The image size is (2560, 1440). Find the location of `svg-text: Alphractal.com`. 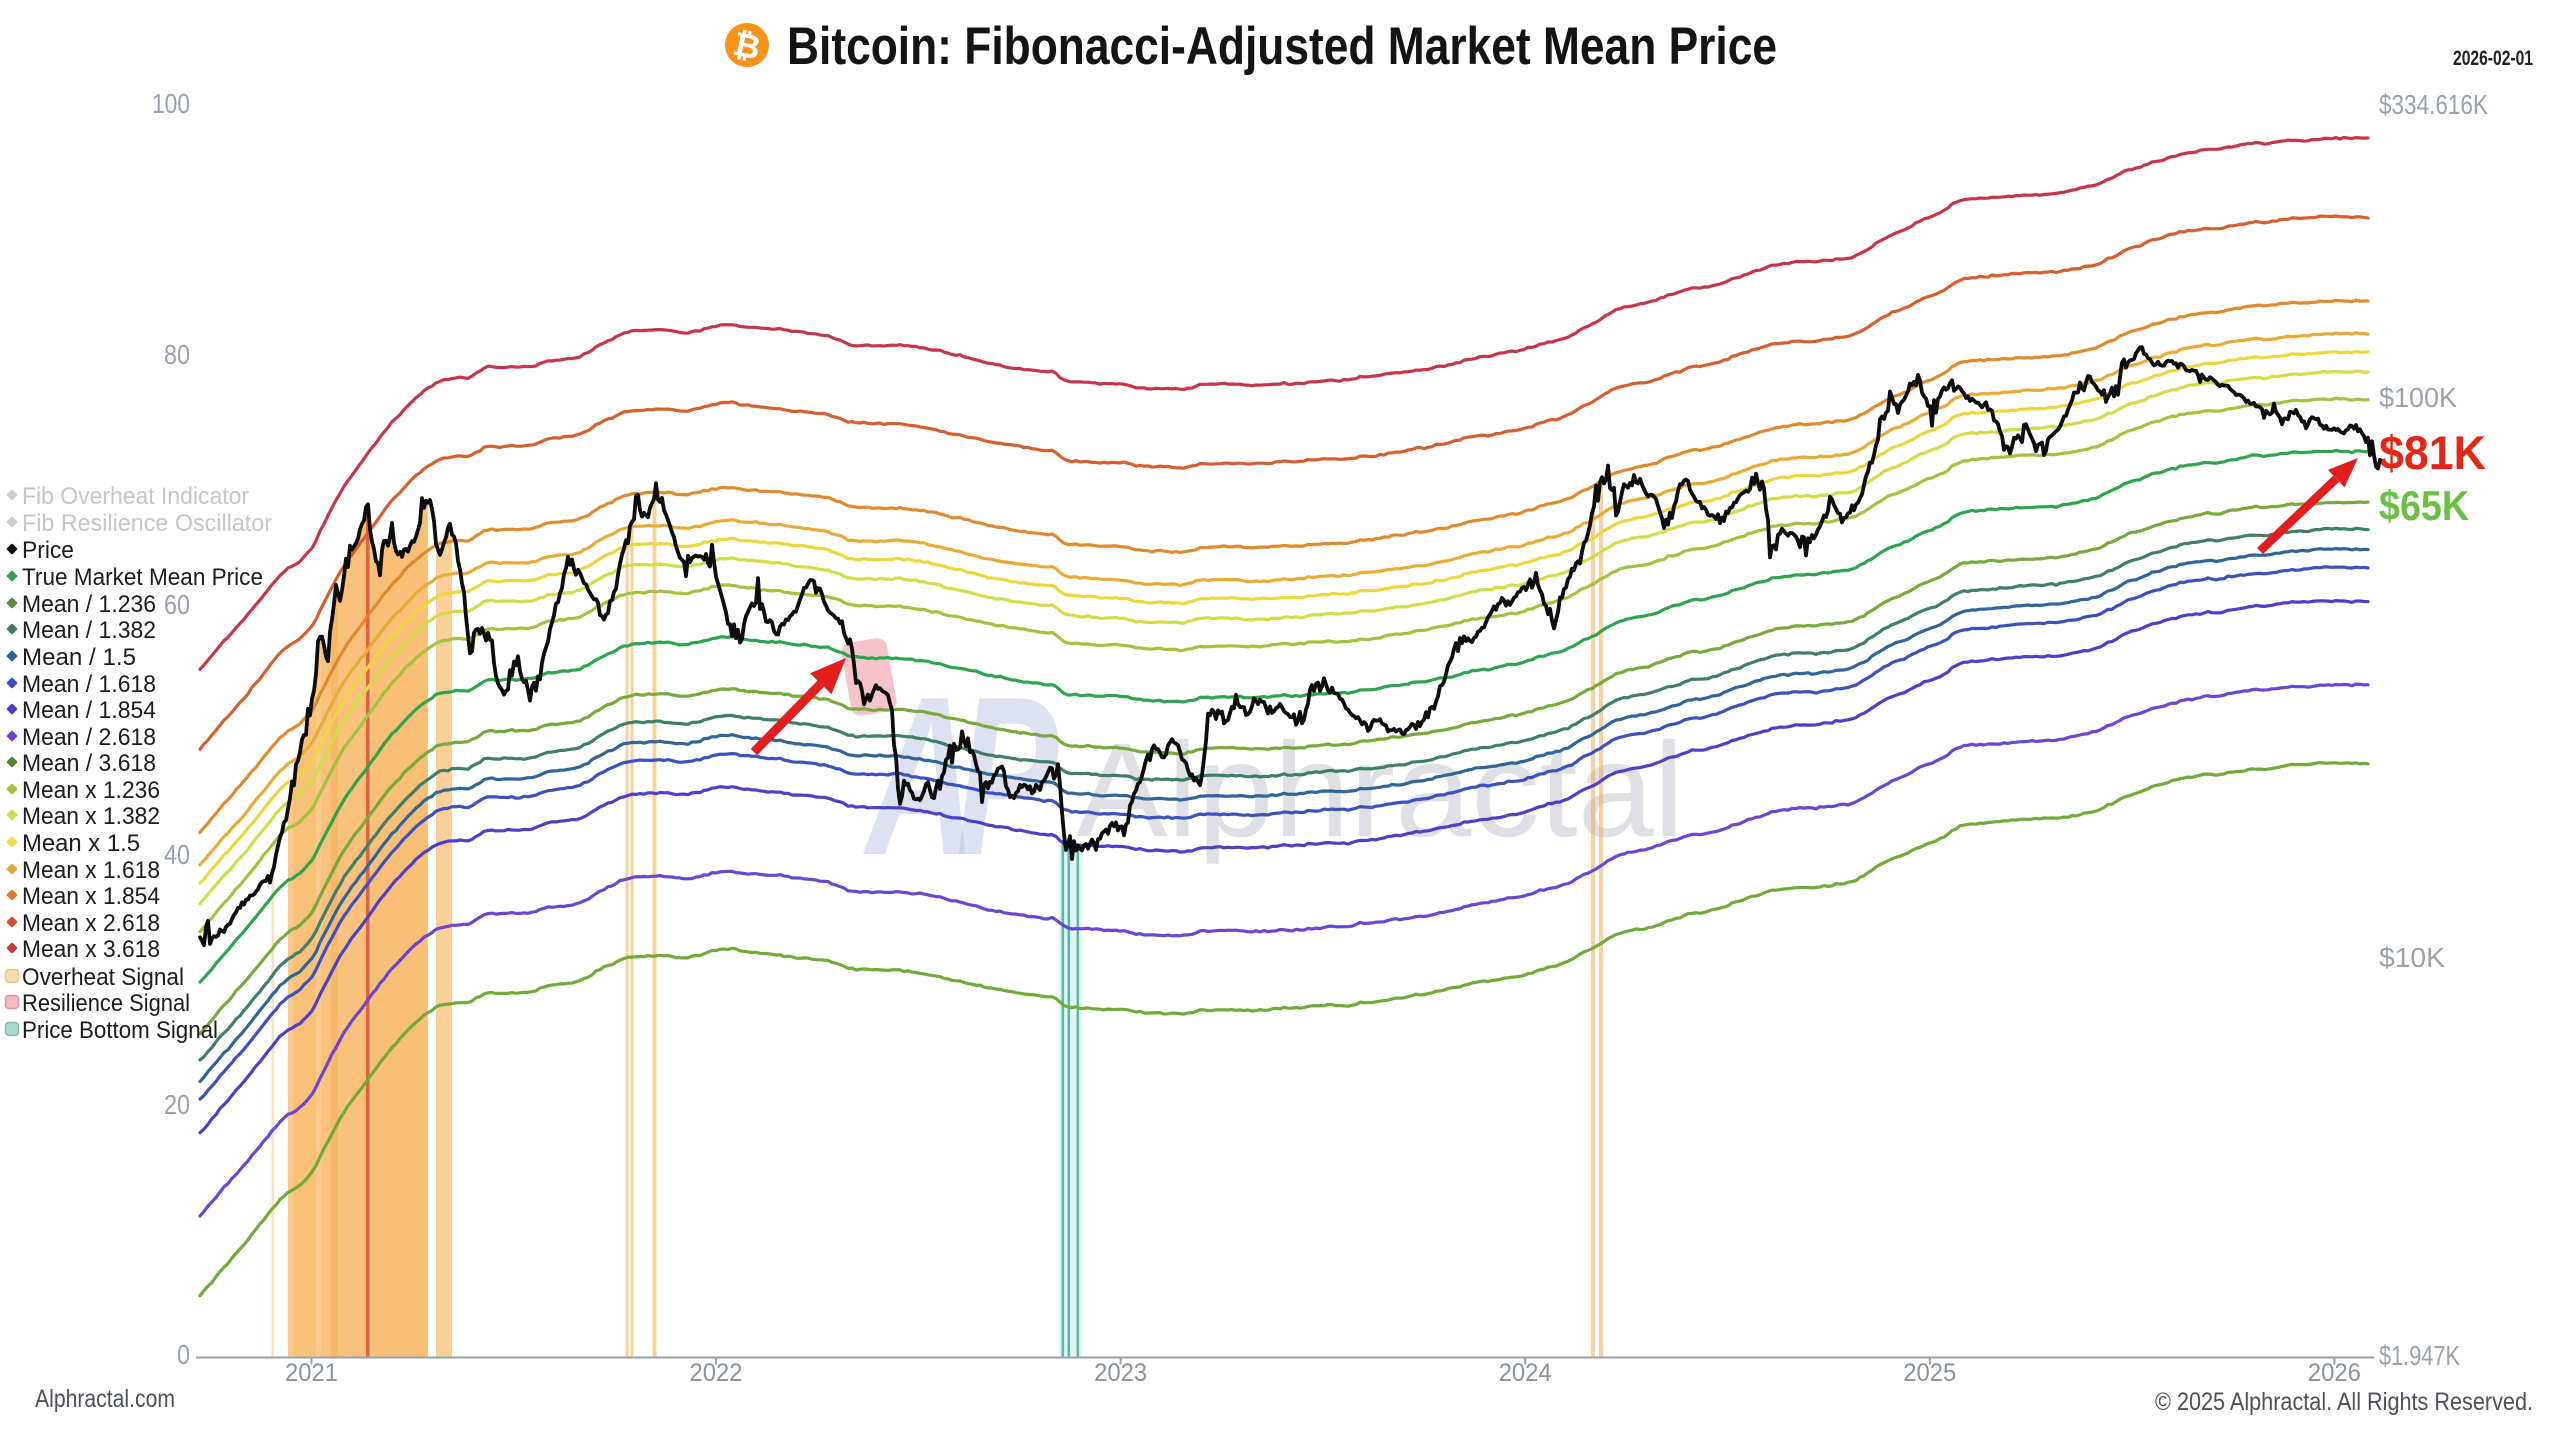

svg-text: Alphractal.com is located at coordinates (105, 1399).